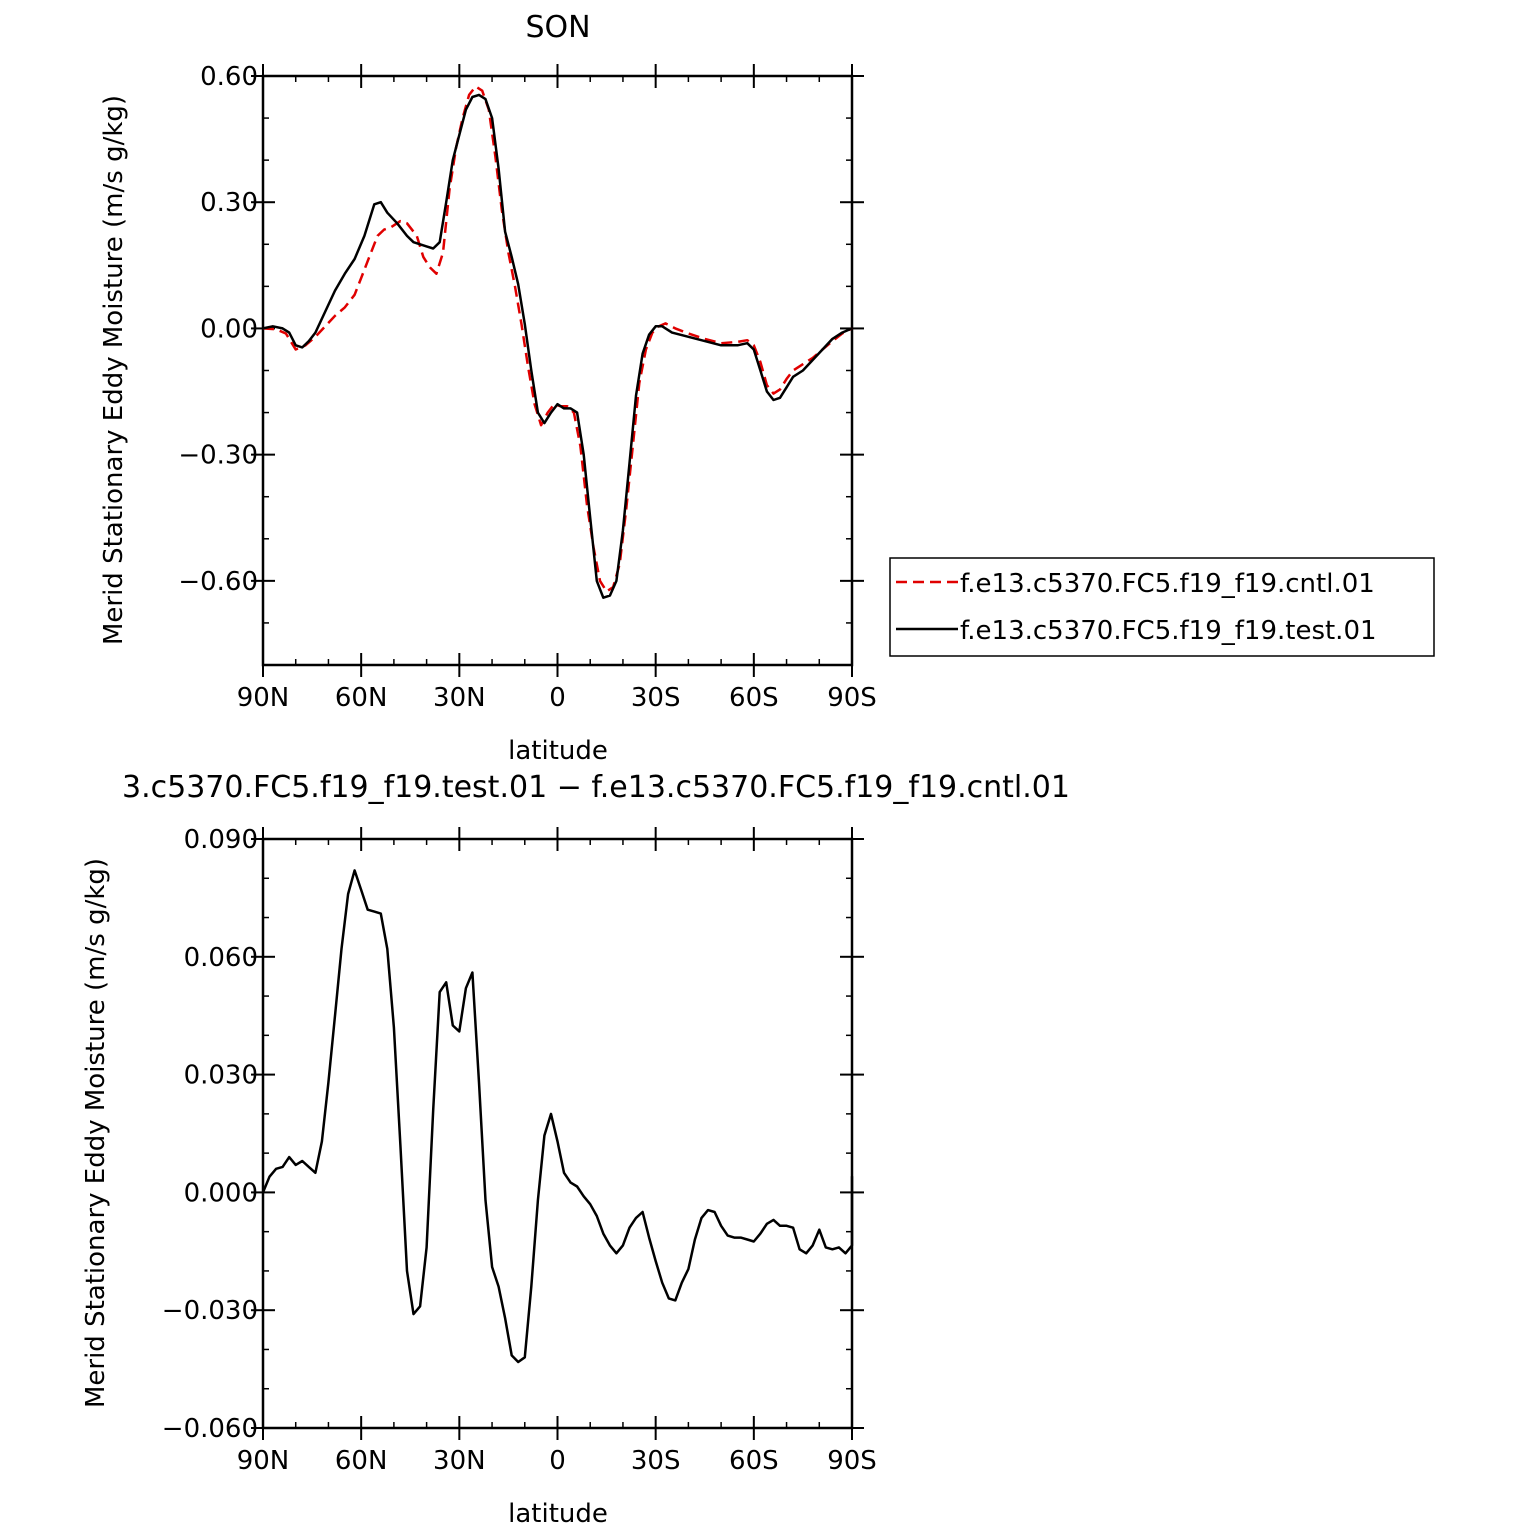  What do you see at coordinates (221, 1193) in the screenshot?
I see `y-tick-label: 0.000` at bounding box center [221, 1193].